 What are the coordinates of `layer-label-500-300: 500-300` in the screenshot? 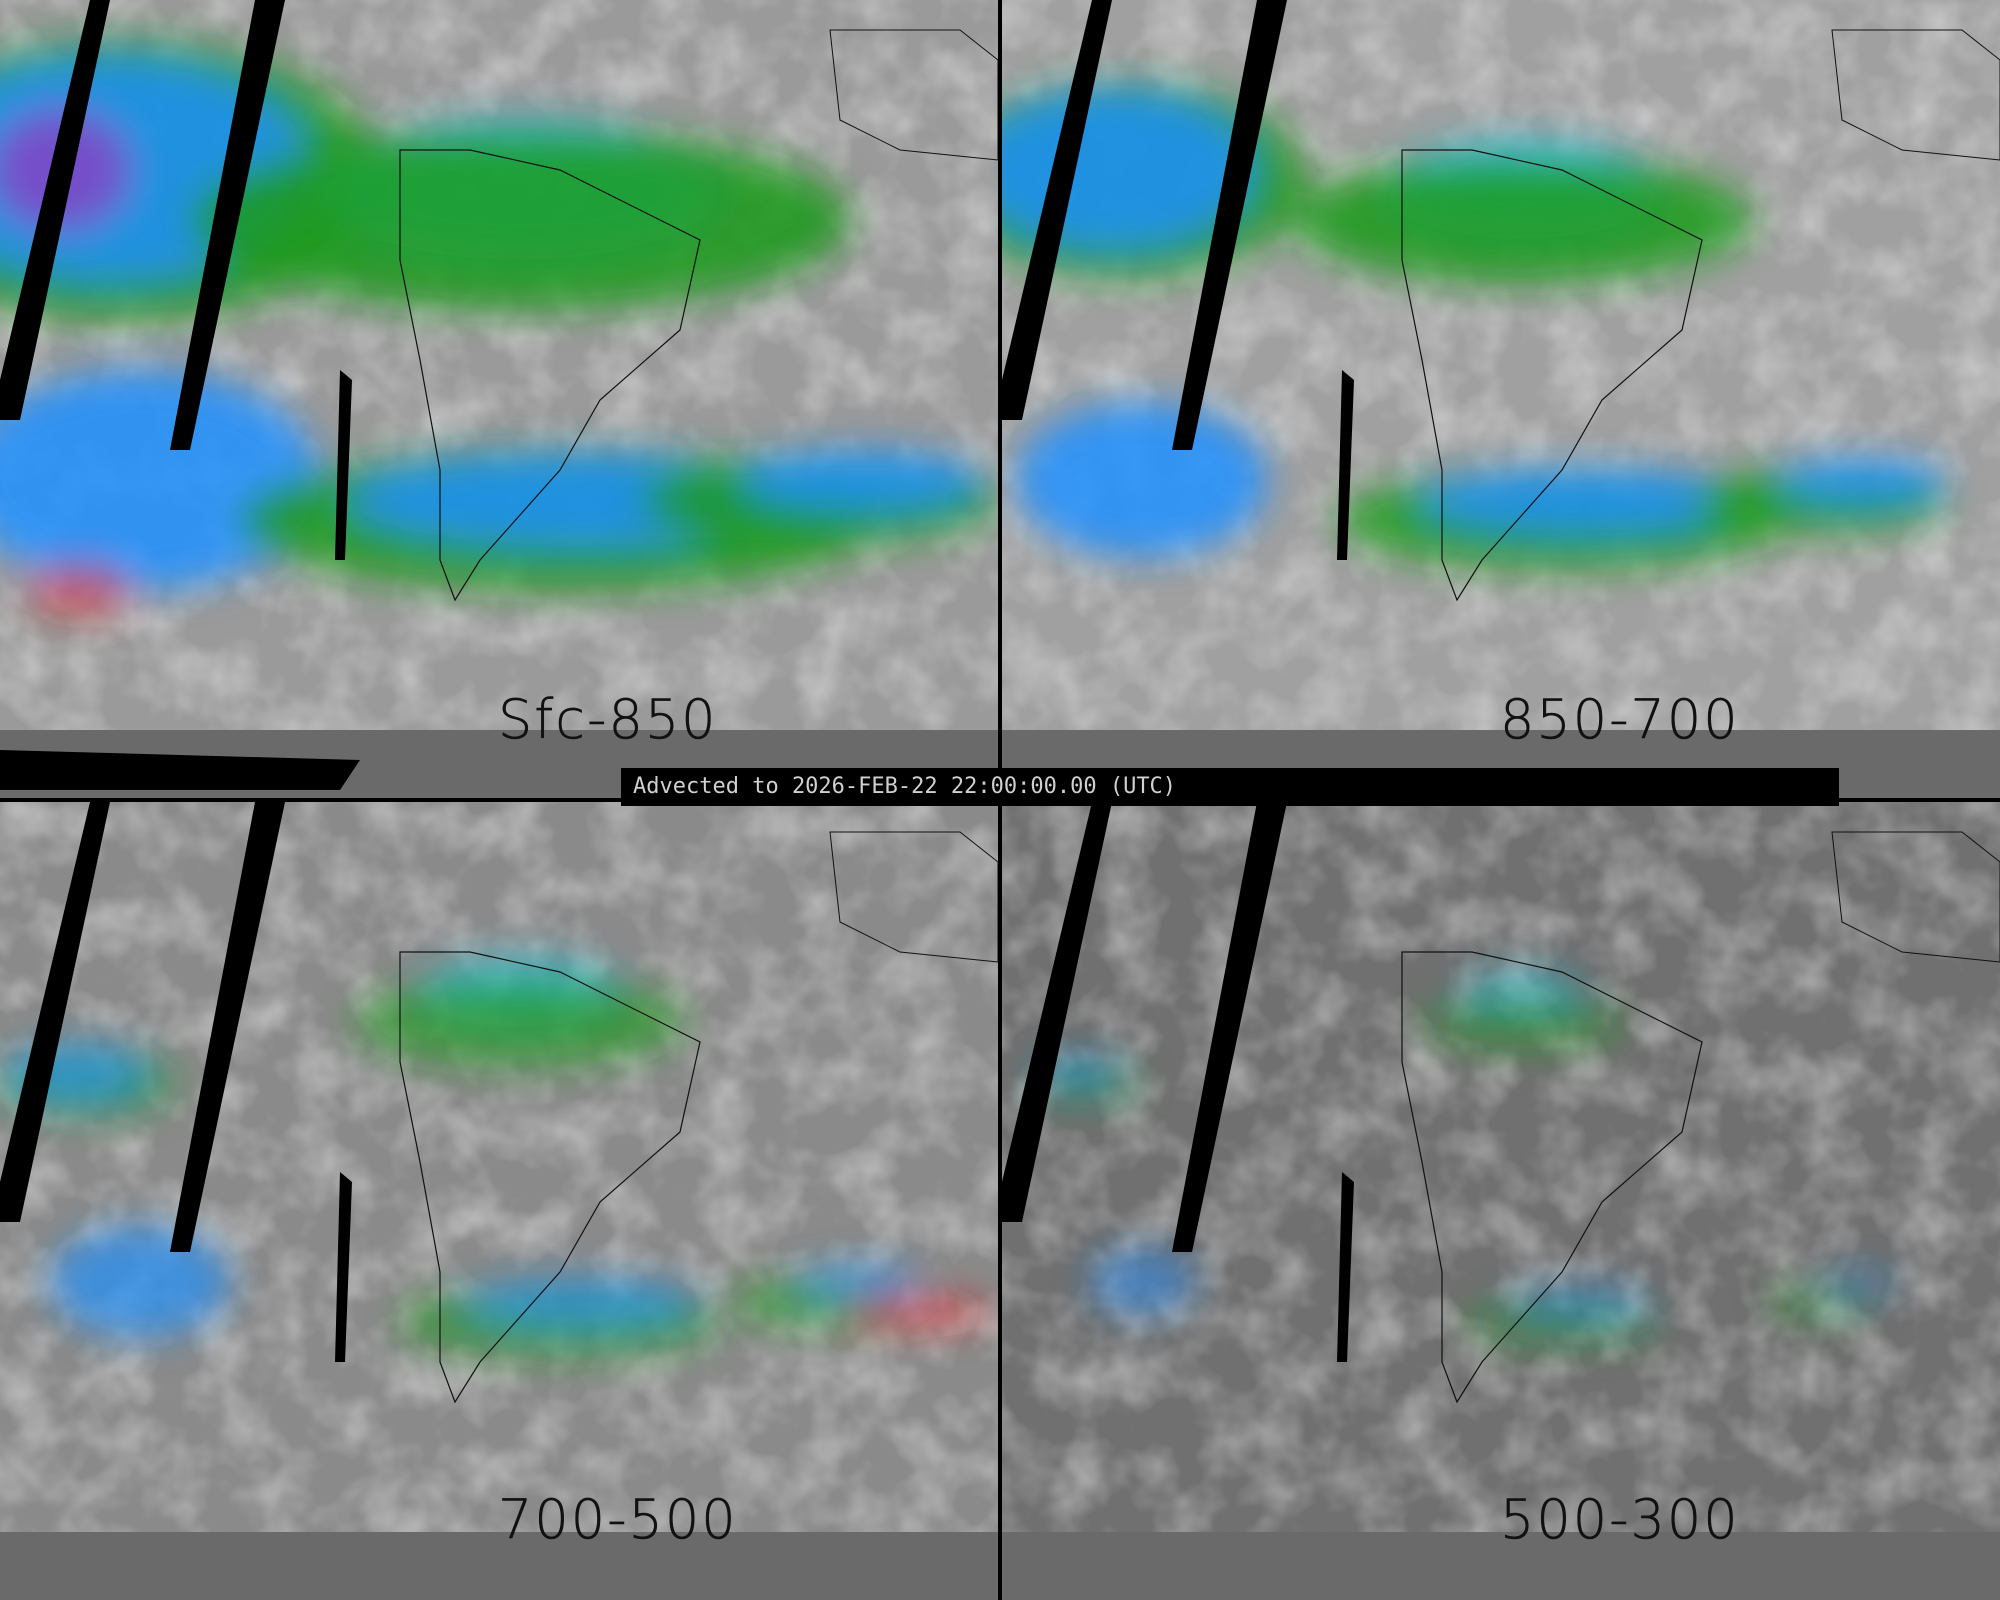 It's located at (1620, 1520).